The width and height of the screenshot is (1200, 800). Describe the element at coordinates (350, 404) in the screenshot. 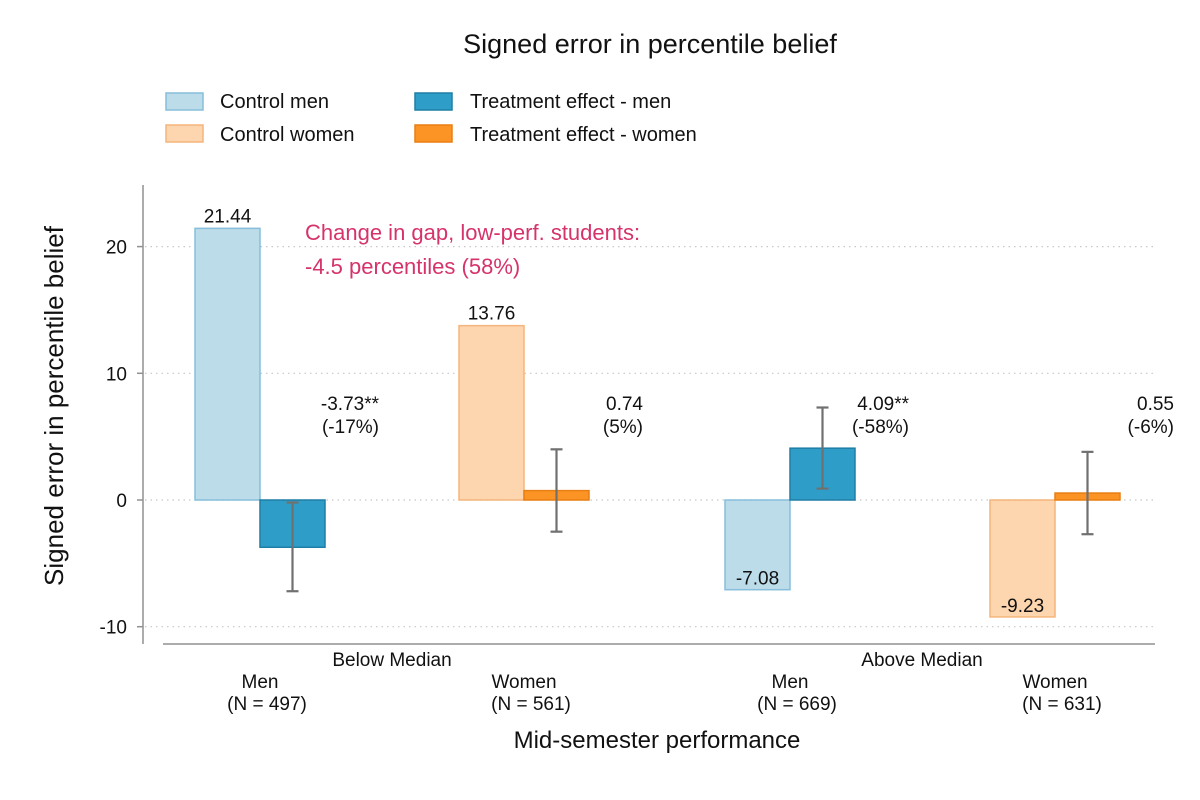

I see `treatment-value-label-0-0: -3.73**` at that location.